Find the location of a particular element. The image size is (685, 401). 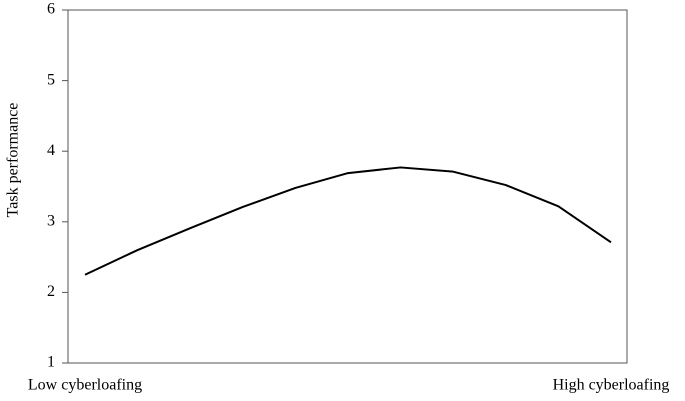

y-tick-label: 6 is located at coordinates (51, 9).